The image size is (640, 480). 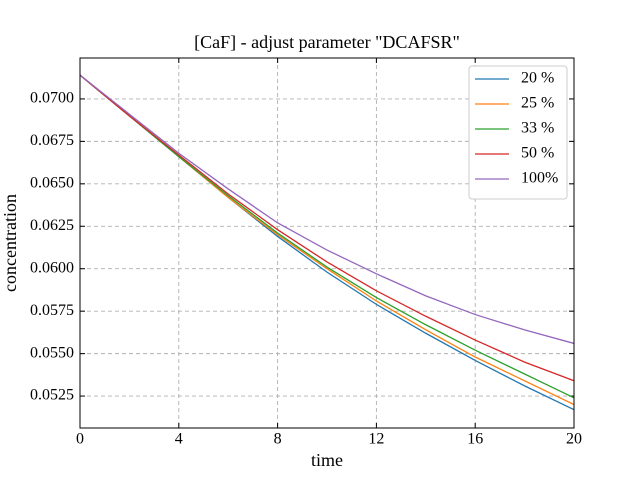 What do you see at coordinates (52, 225) in the screenshot?
I see `y-tick-label: 0.0625` at bounding box center [52, 225].